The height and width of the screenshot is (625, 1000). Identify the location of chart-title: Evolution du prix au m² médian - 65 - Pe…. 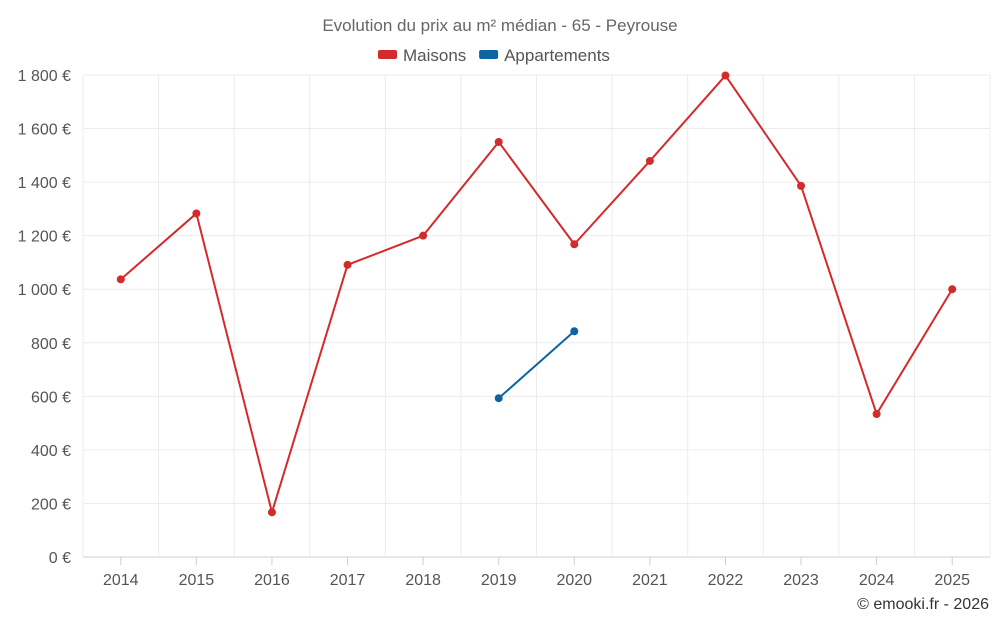
(499, 25).